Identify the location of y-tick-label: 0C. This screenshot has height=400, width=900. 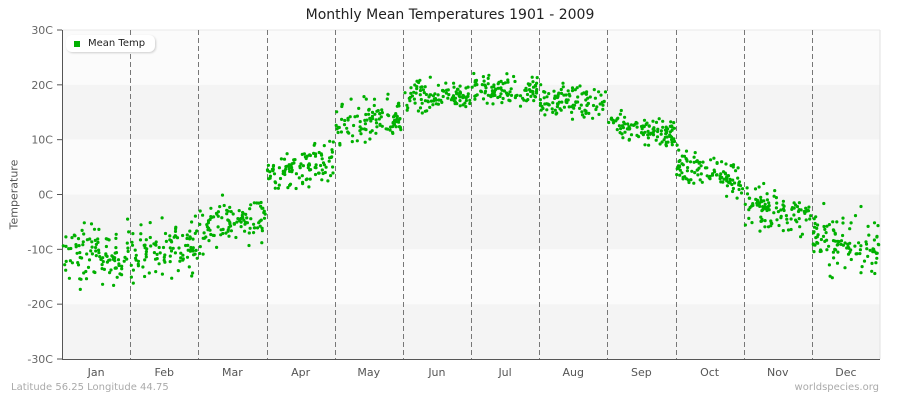
(45, 195).